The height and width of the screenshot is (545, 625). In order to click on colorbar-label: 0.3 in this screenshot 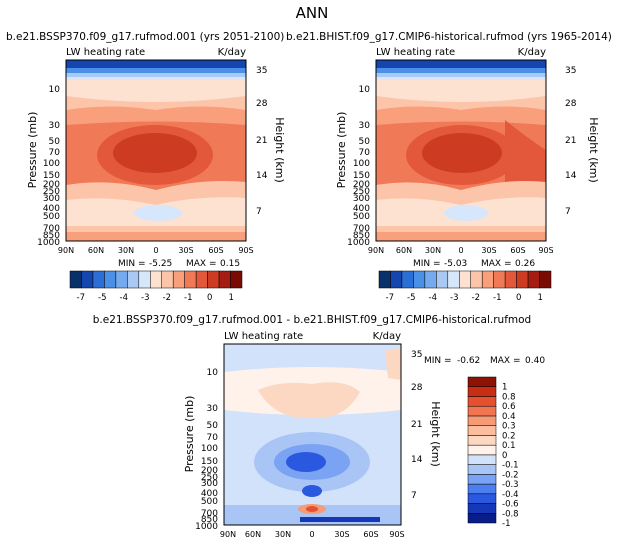, I will do `click(509, 427)`.